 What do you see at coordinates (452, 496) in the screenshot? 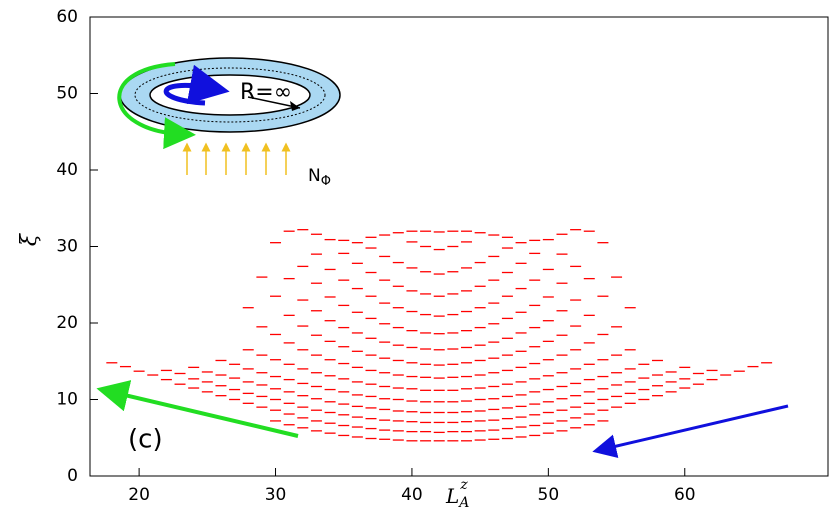
I see `x-label-base: L` at bounding box center [452, 496].